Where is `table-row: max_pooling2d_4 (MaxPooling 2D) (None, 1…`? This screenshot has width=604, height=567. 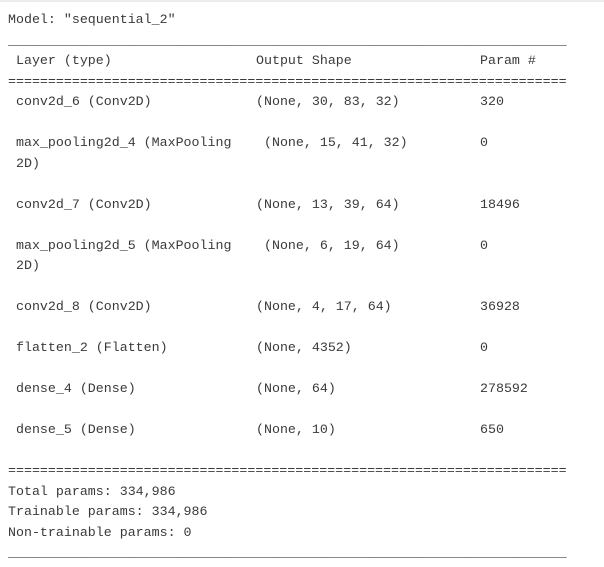 table-row: max_pooling2d_4 (MaxPooling 2D) (None, 1… is located at coordinates (306, 153).